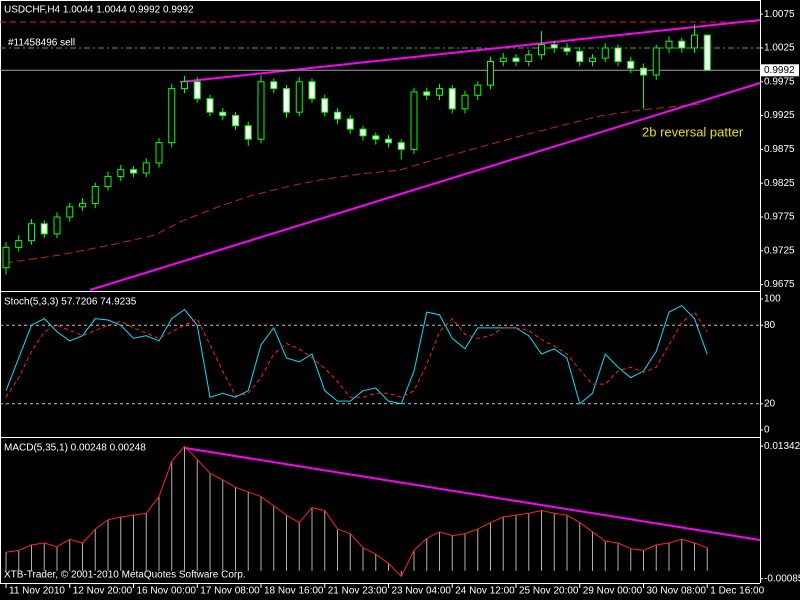  I want to click on y-tick-label: 0.9825, so click(779, 183).